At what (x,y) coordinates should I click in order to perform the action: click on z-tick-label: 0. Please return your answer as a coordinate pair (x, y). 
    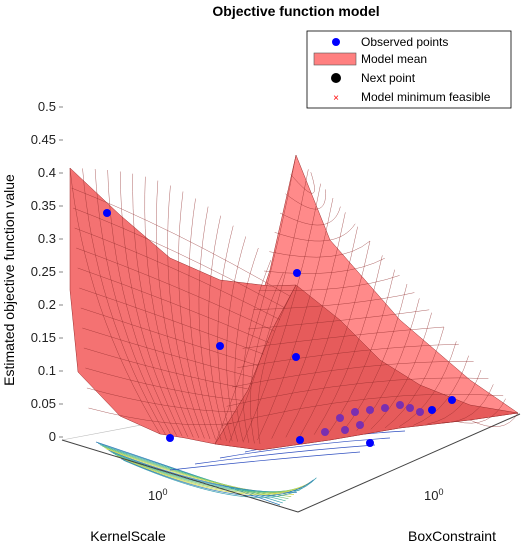
    Looking at the image, I should click on (52, 436).